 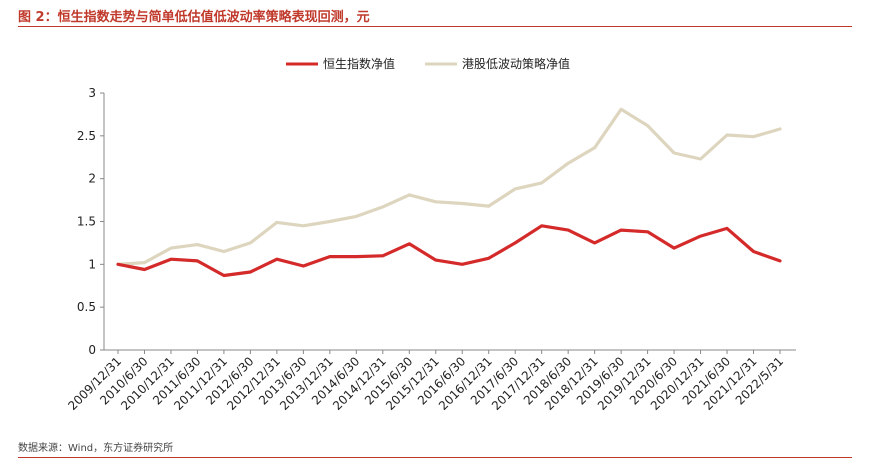 What do you see at coordinates (516, 63) in the screenshot?
I see `legend-label-2: 港股低波动策略净值` at bounding box center [516, 63].